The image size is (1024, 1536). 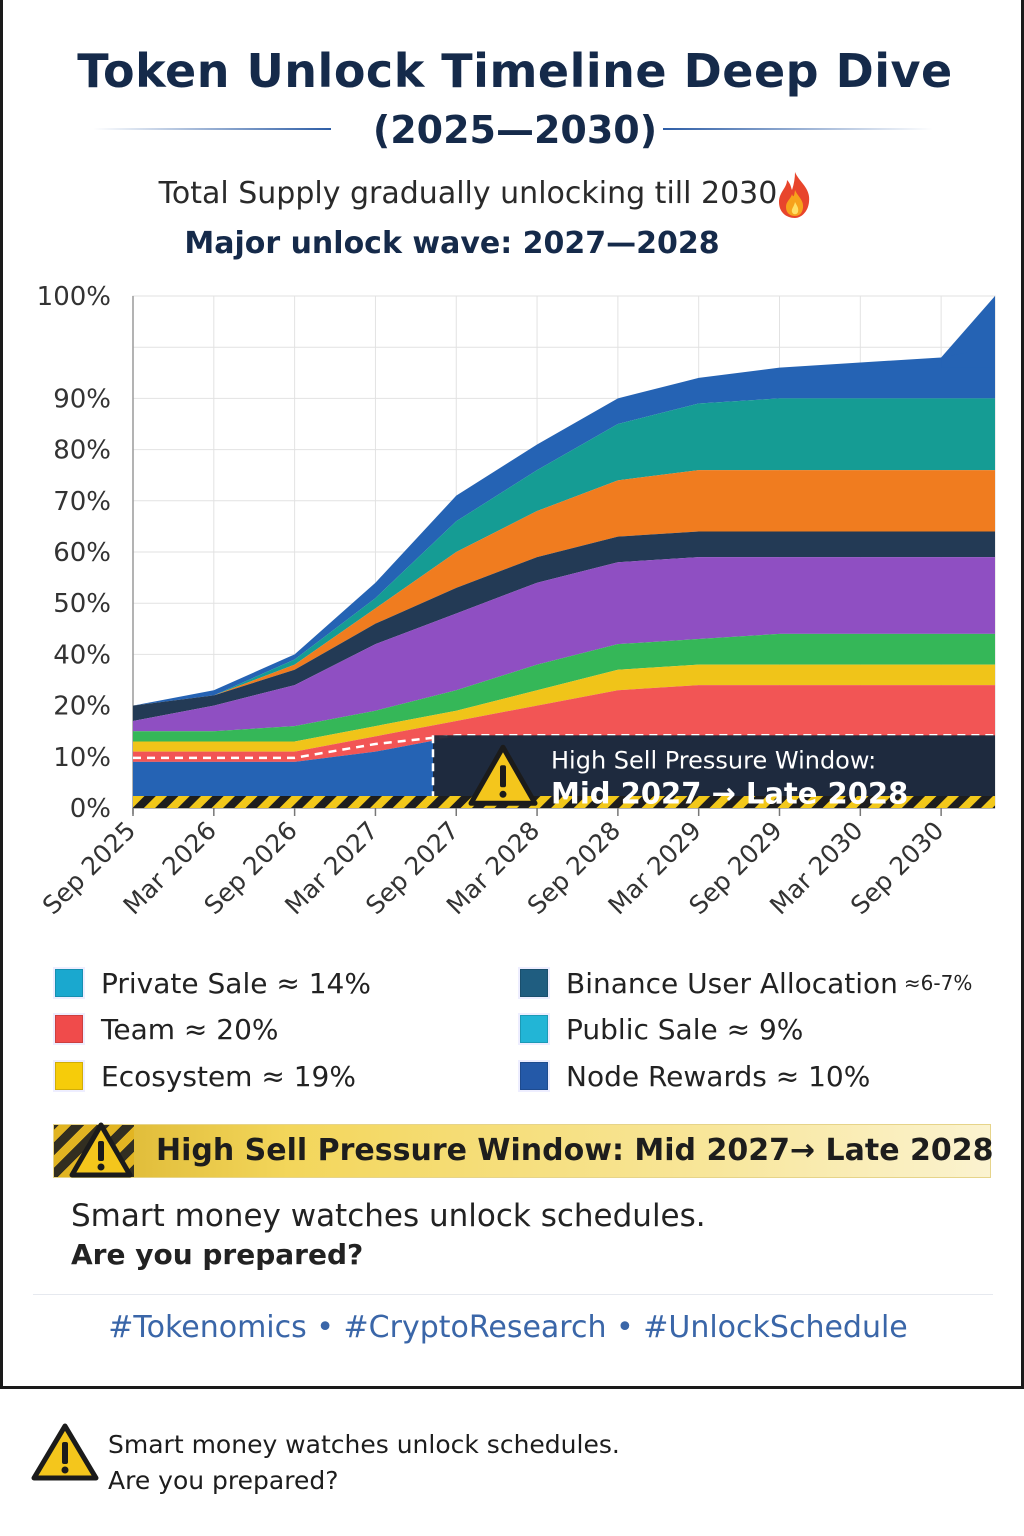 I want to click on cta-line-1: Smart money watches unlock schedules., so click(x=388, y=1216).